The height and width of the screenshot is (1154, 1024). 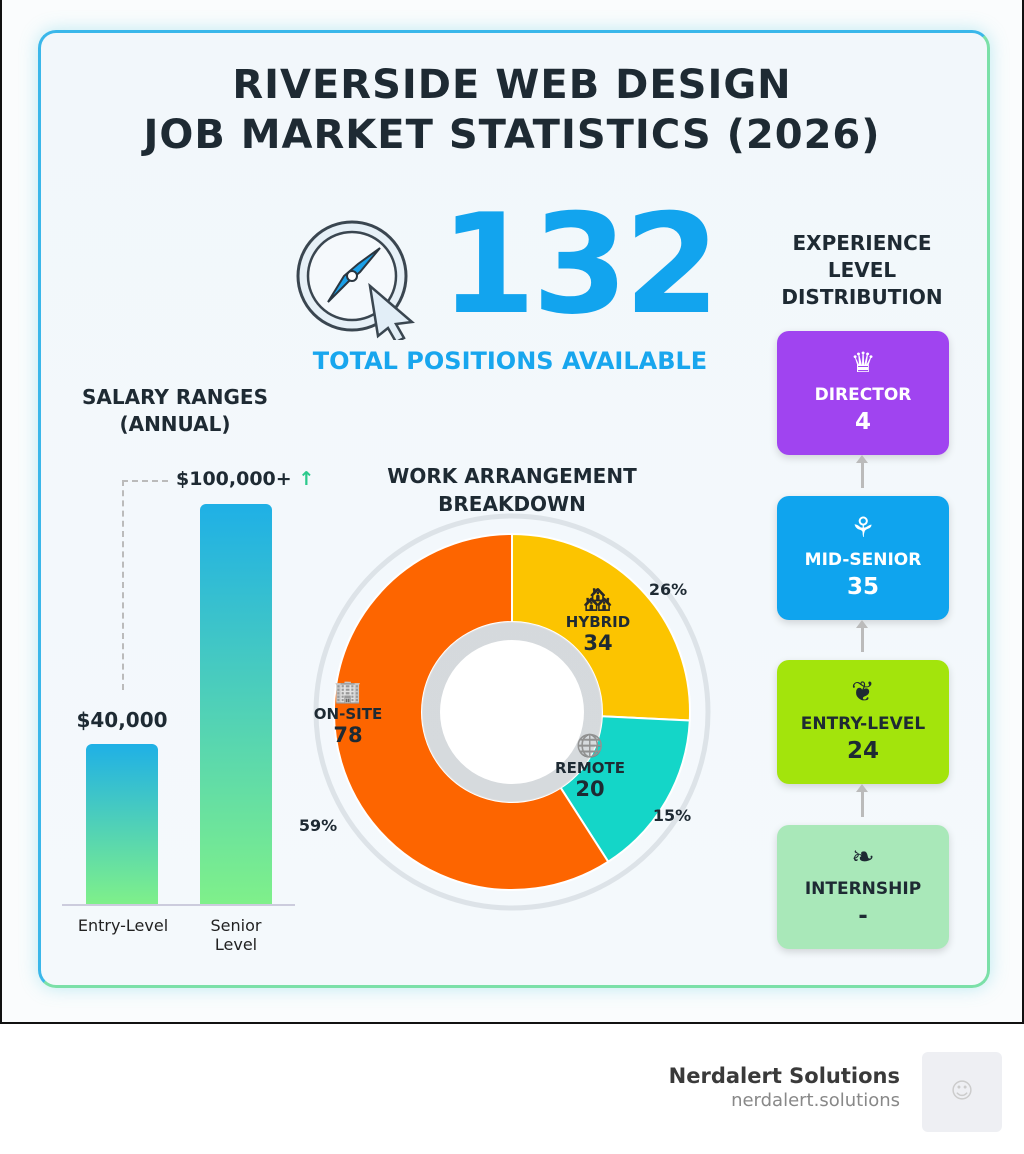 I want to click on slice-label-hybrid: 🏘 HYBRID 34, so click(x=598, y=621).